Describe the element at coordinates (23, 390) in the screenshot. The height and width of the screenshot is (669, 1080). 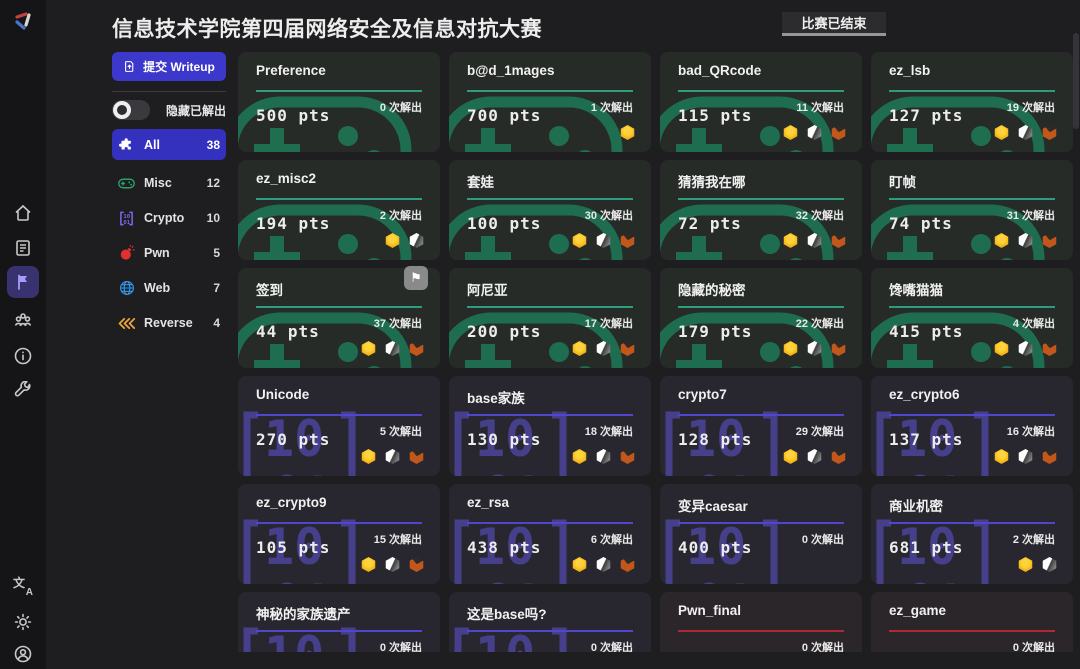
I see `admin-wrench-icon` at that location.